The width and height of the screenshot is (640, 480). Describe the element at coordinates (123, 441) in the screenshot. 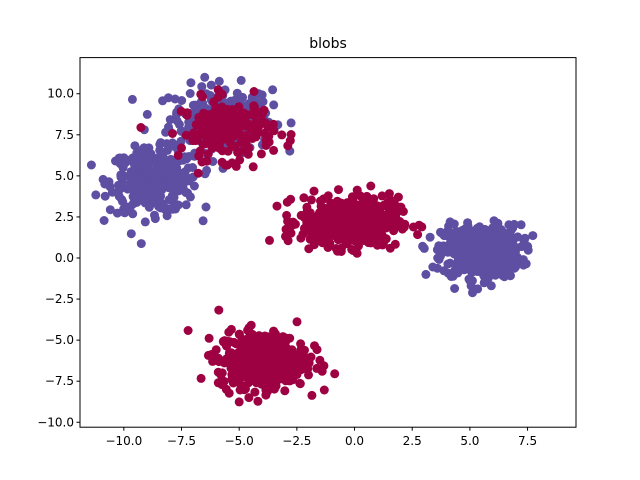

I see `x-tick-label: −10.0` at that location.